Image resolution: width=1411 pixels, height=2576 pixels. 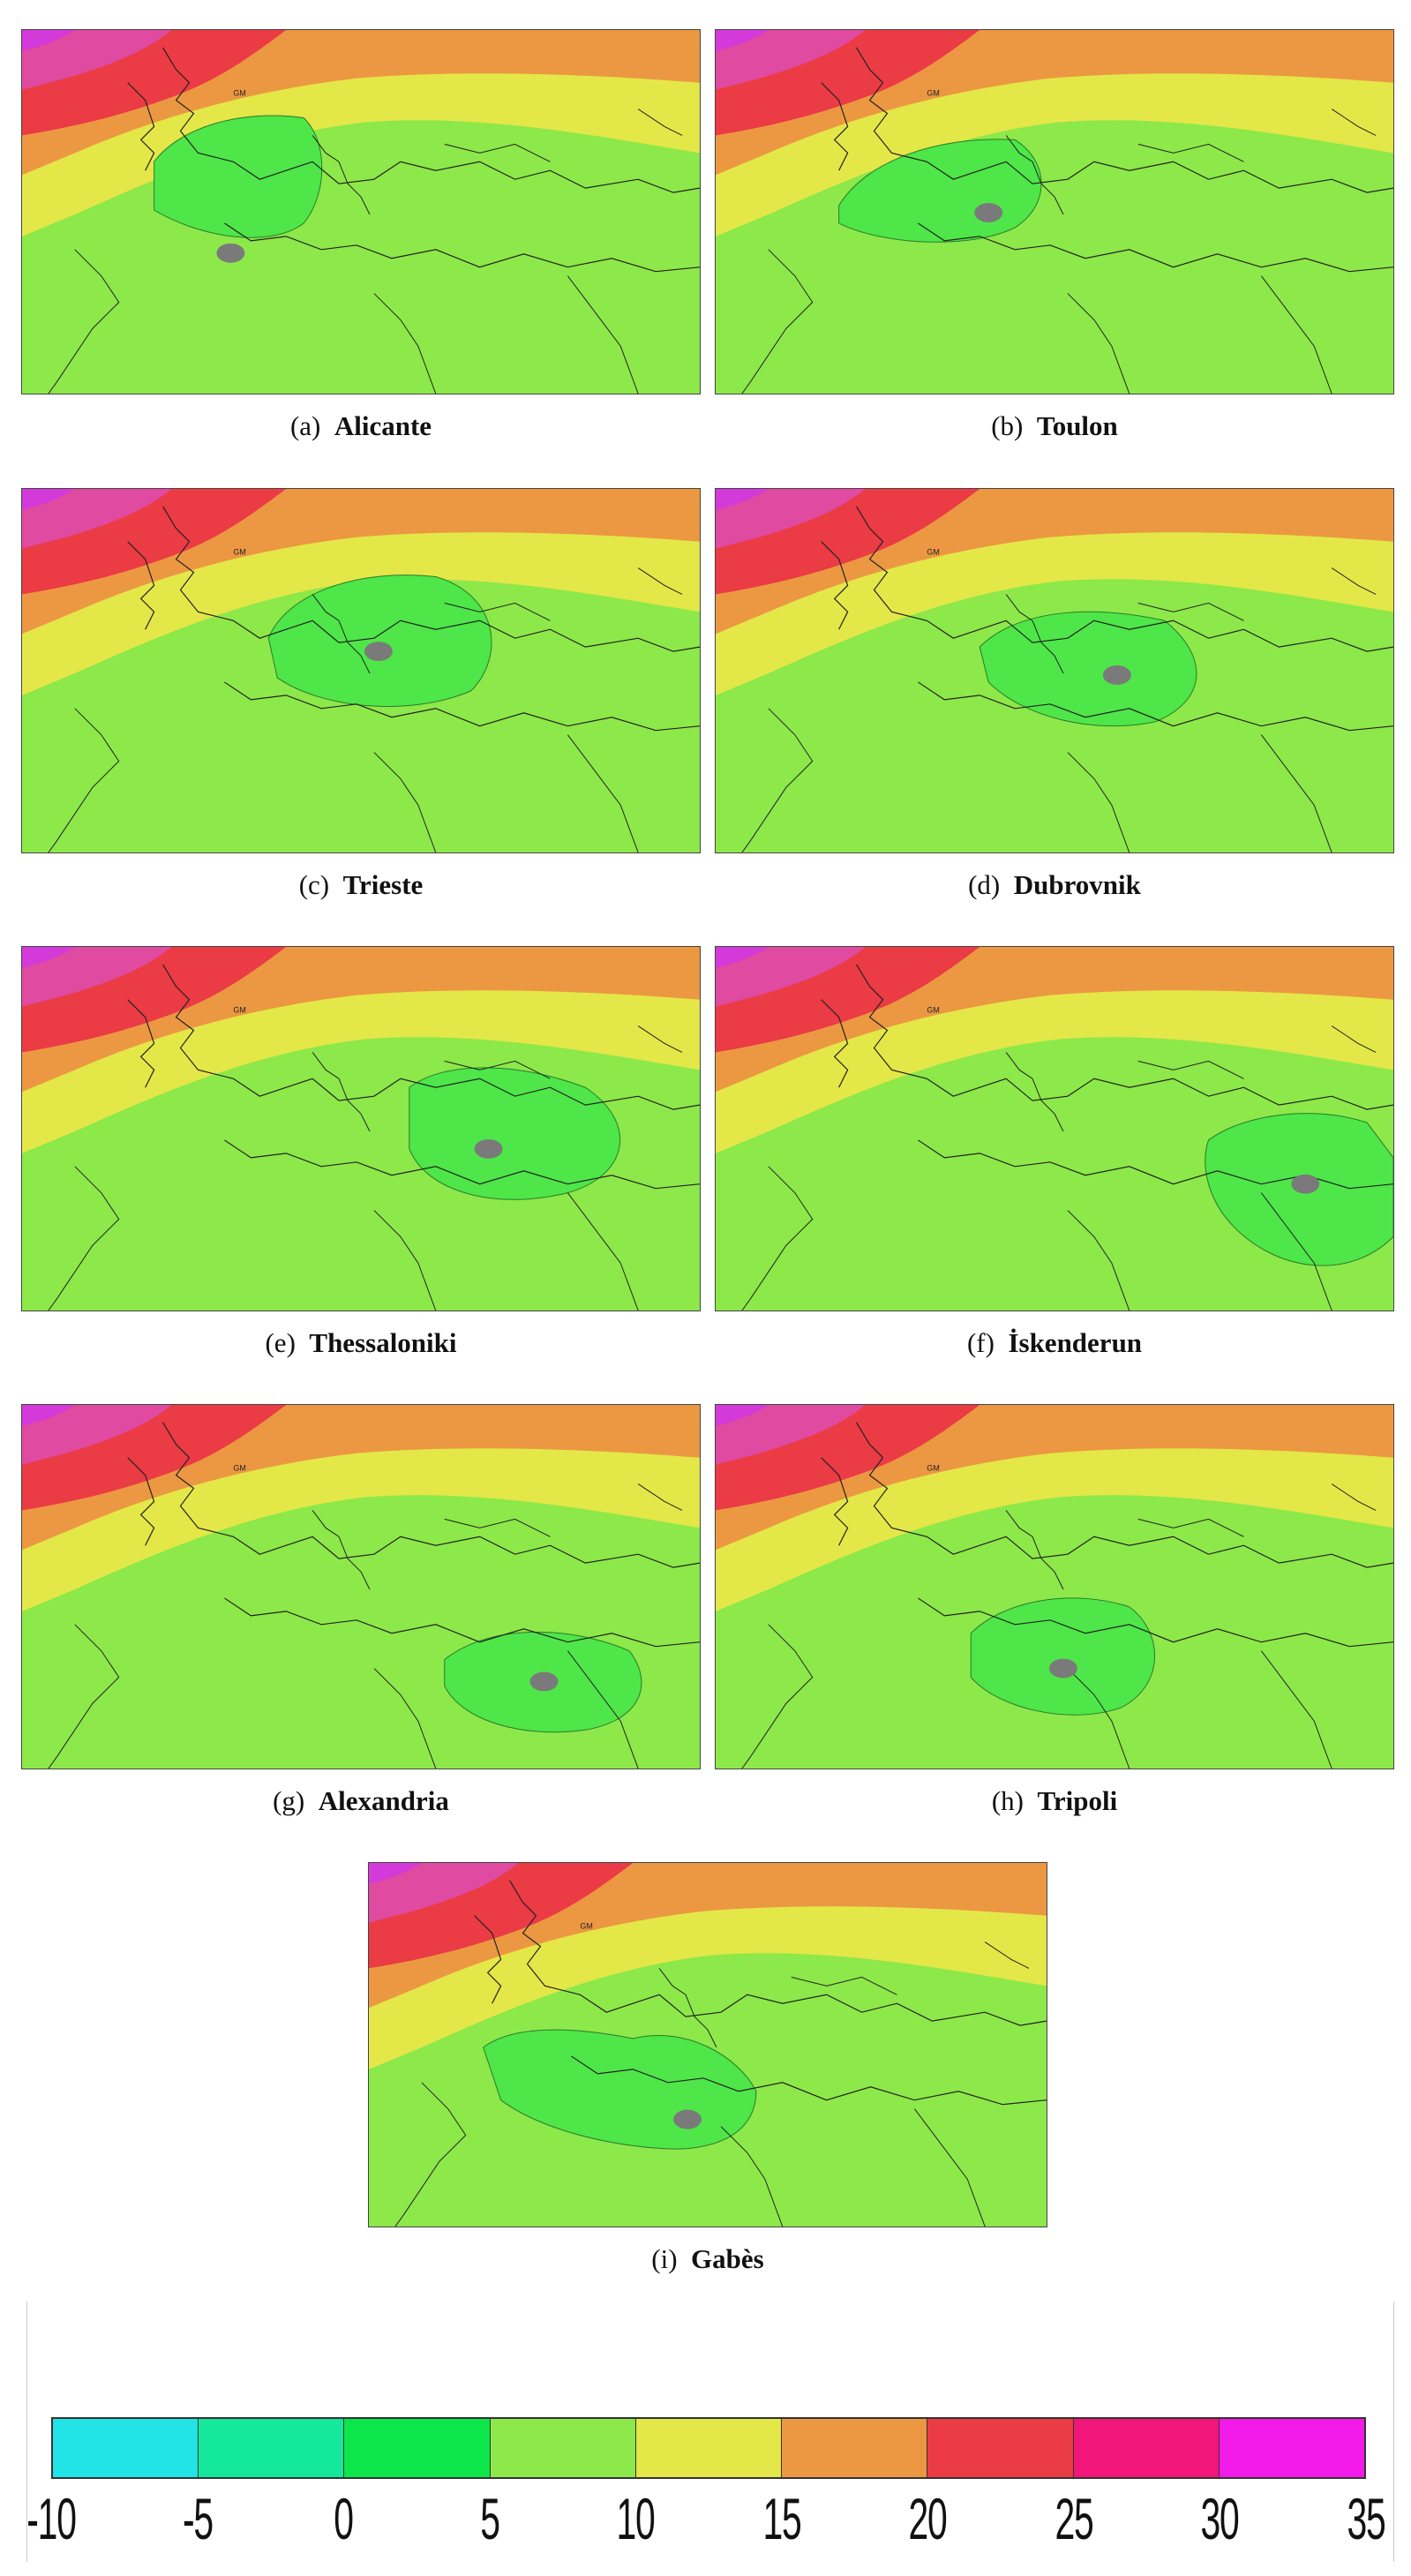 I want to click on map-panel-alexandria: GM, so click(x=361, y=1586).